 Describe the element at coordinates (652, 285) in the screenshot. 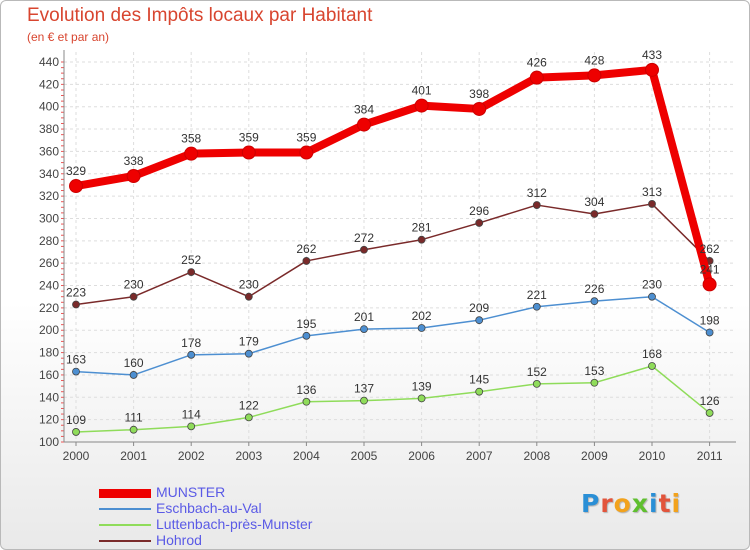

I see `data-label-eschbach-au-val: 230` at that location.